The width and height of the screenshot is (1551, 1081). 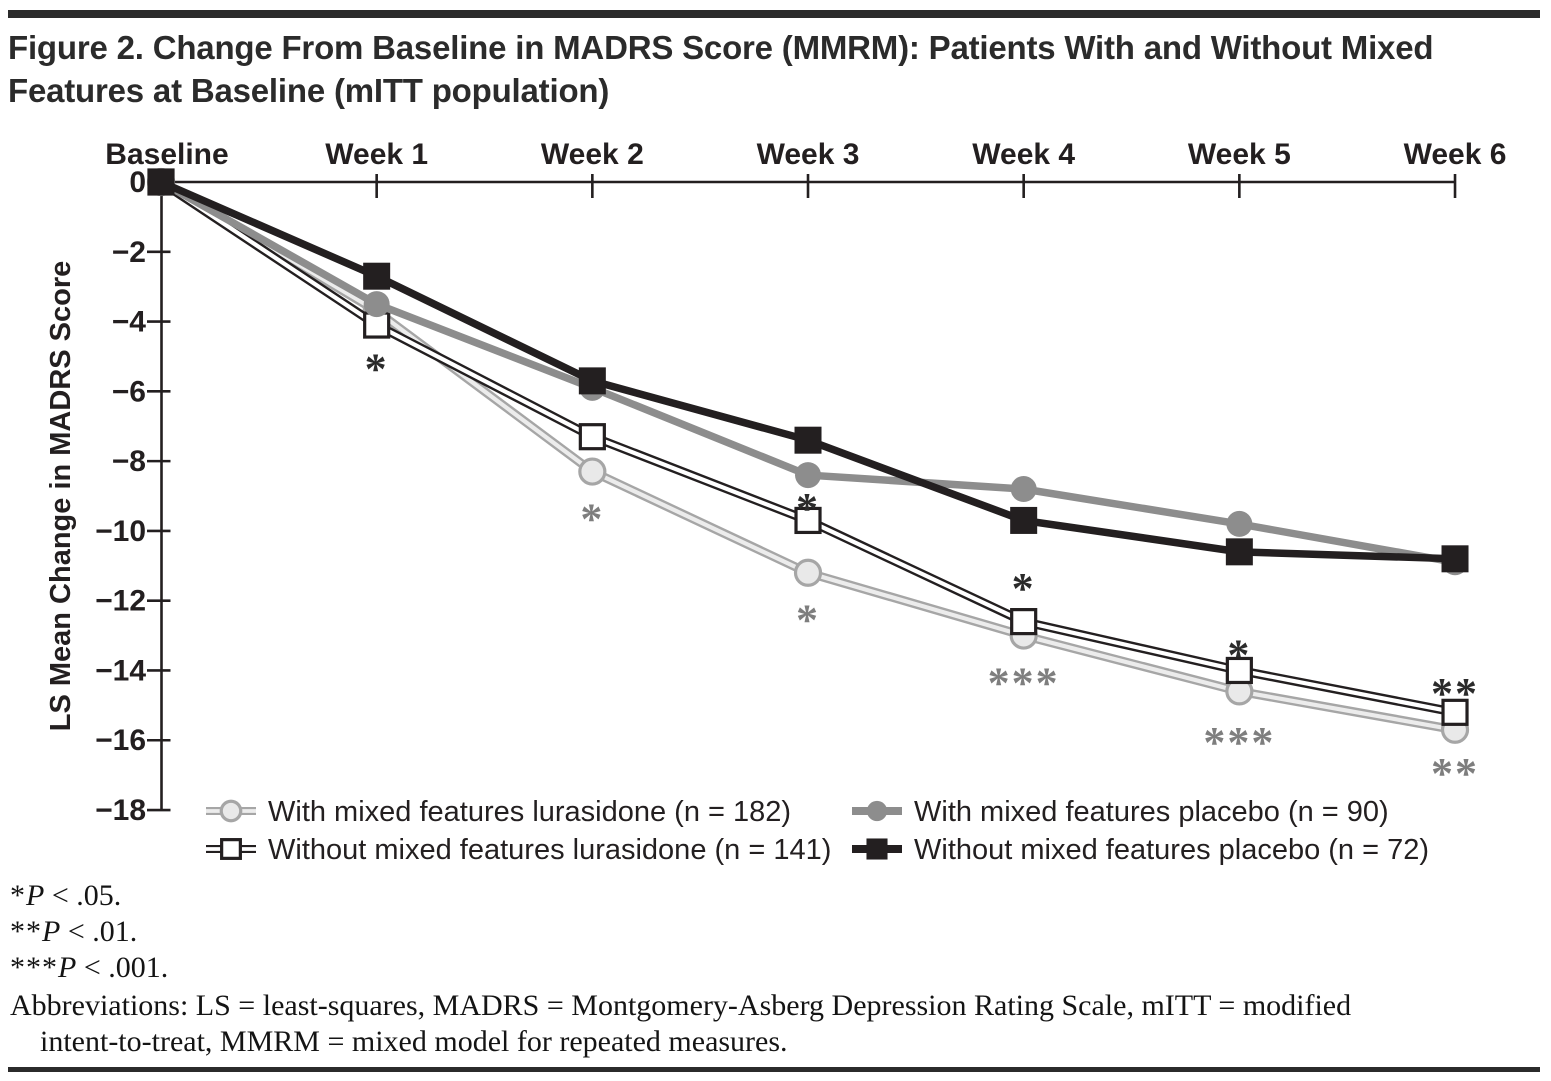 I want to click on significance-footnote-p05: *P < .05., so click(x=770, y=896).